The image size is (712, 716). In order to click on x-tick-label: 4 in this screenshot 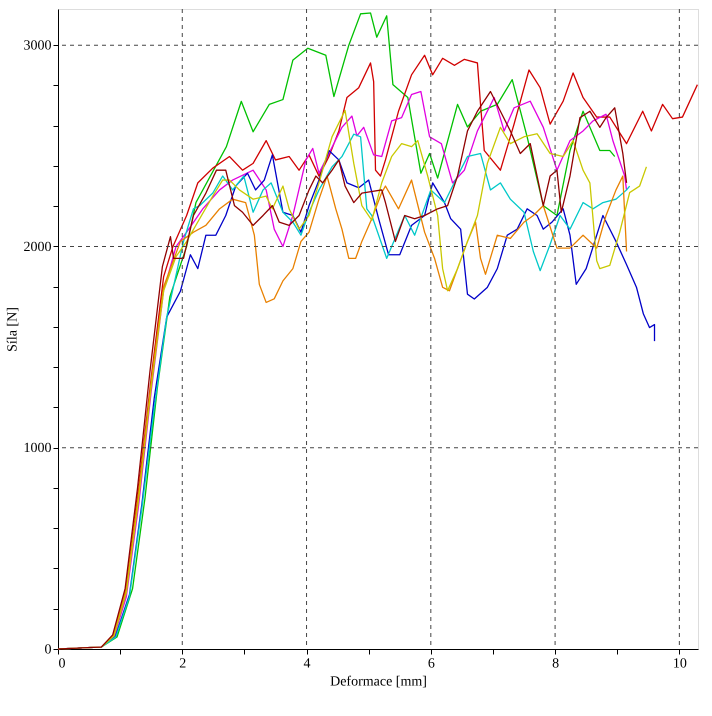, I will do `click(307, 664)`.